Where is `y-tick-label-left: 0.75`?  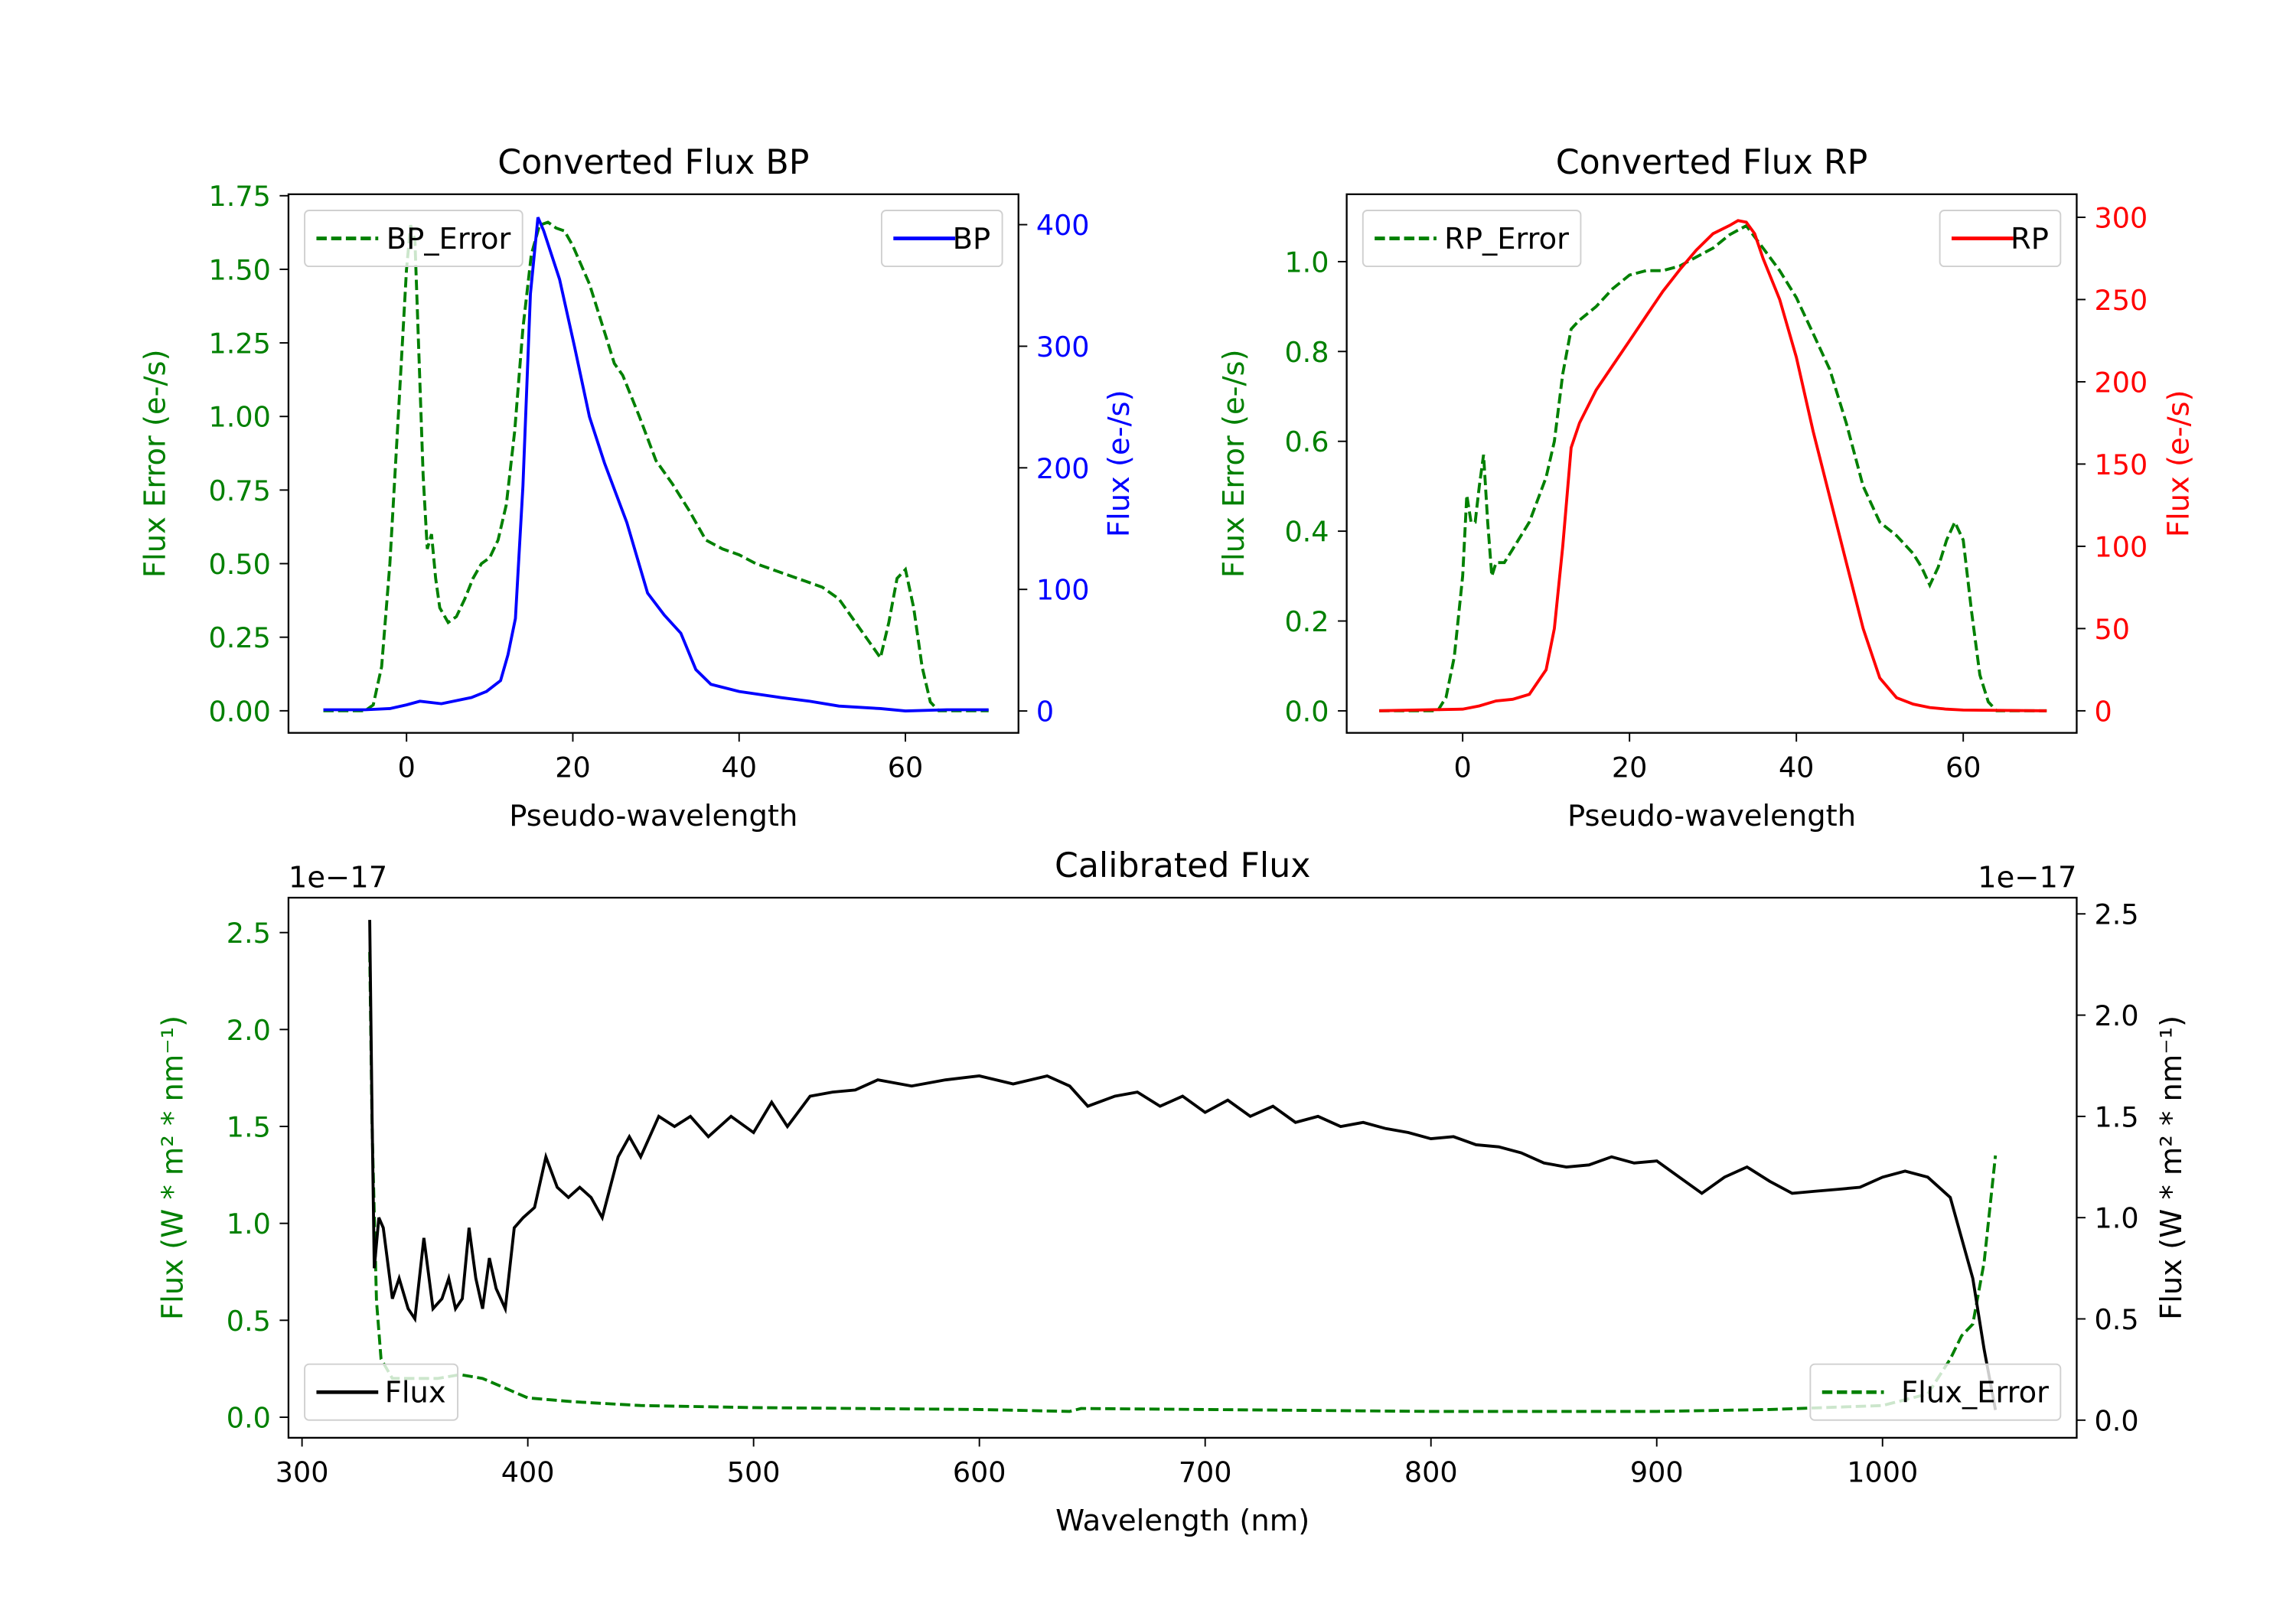 y-tick-label-left: 0.75 is located at coordinates (240, 491).